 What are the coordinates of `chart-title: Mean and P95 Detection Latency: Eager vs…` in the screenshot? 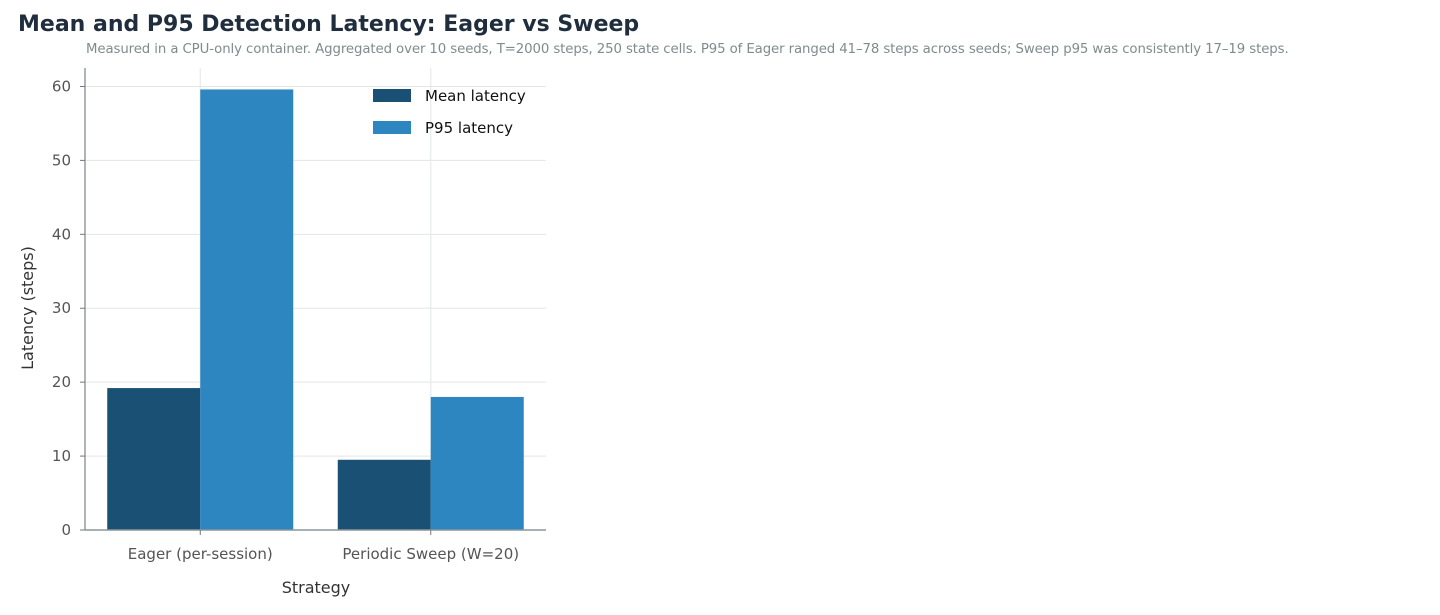 It's located at (329, 24).